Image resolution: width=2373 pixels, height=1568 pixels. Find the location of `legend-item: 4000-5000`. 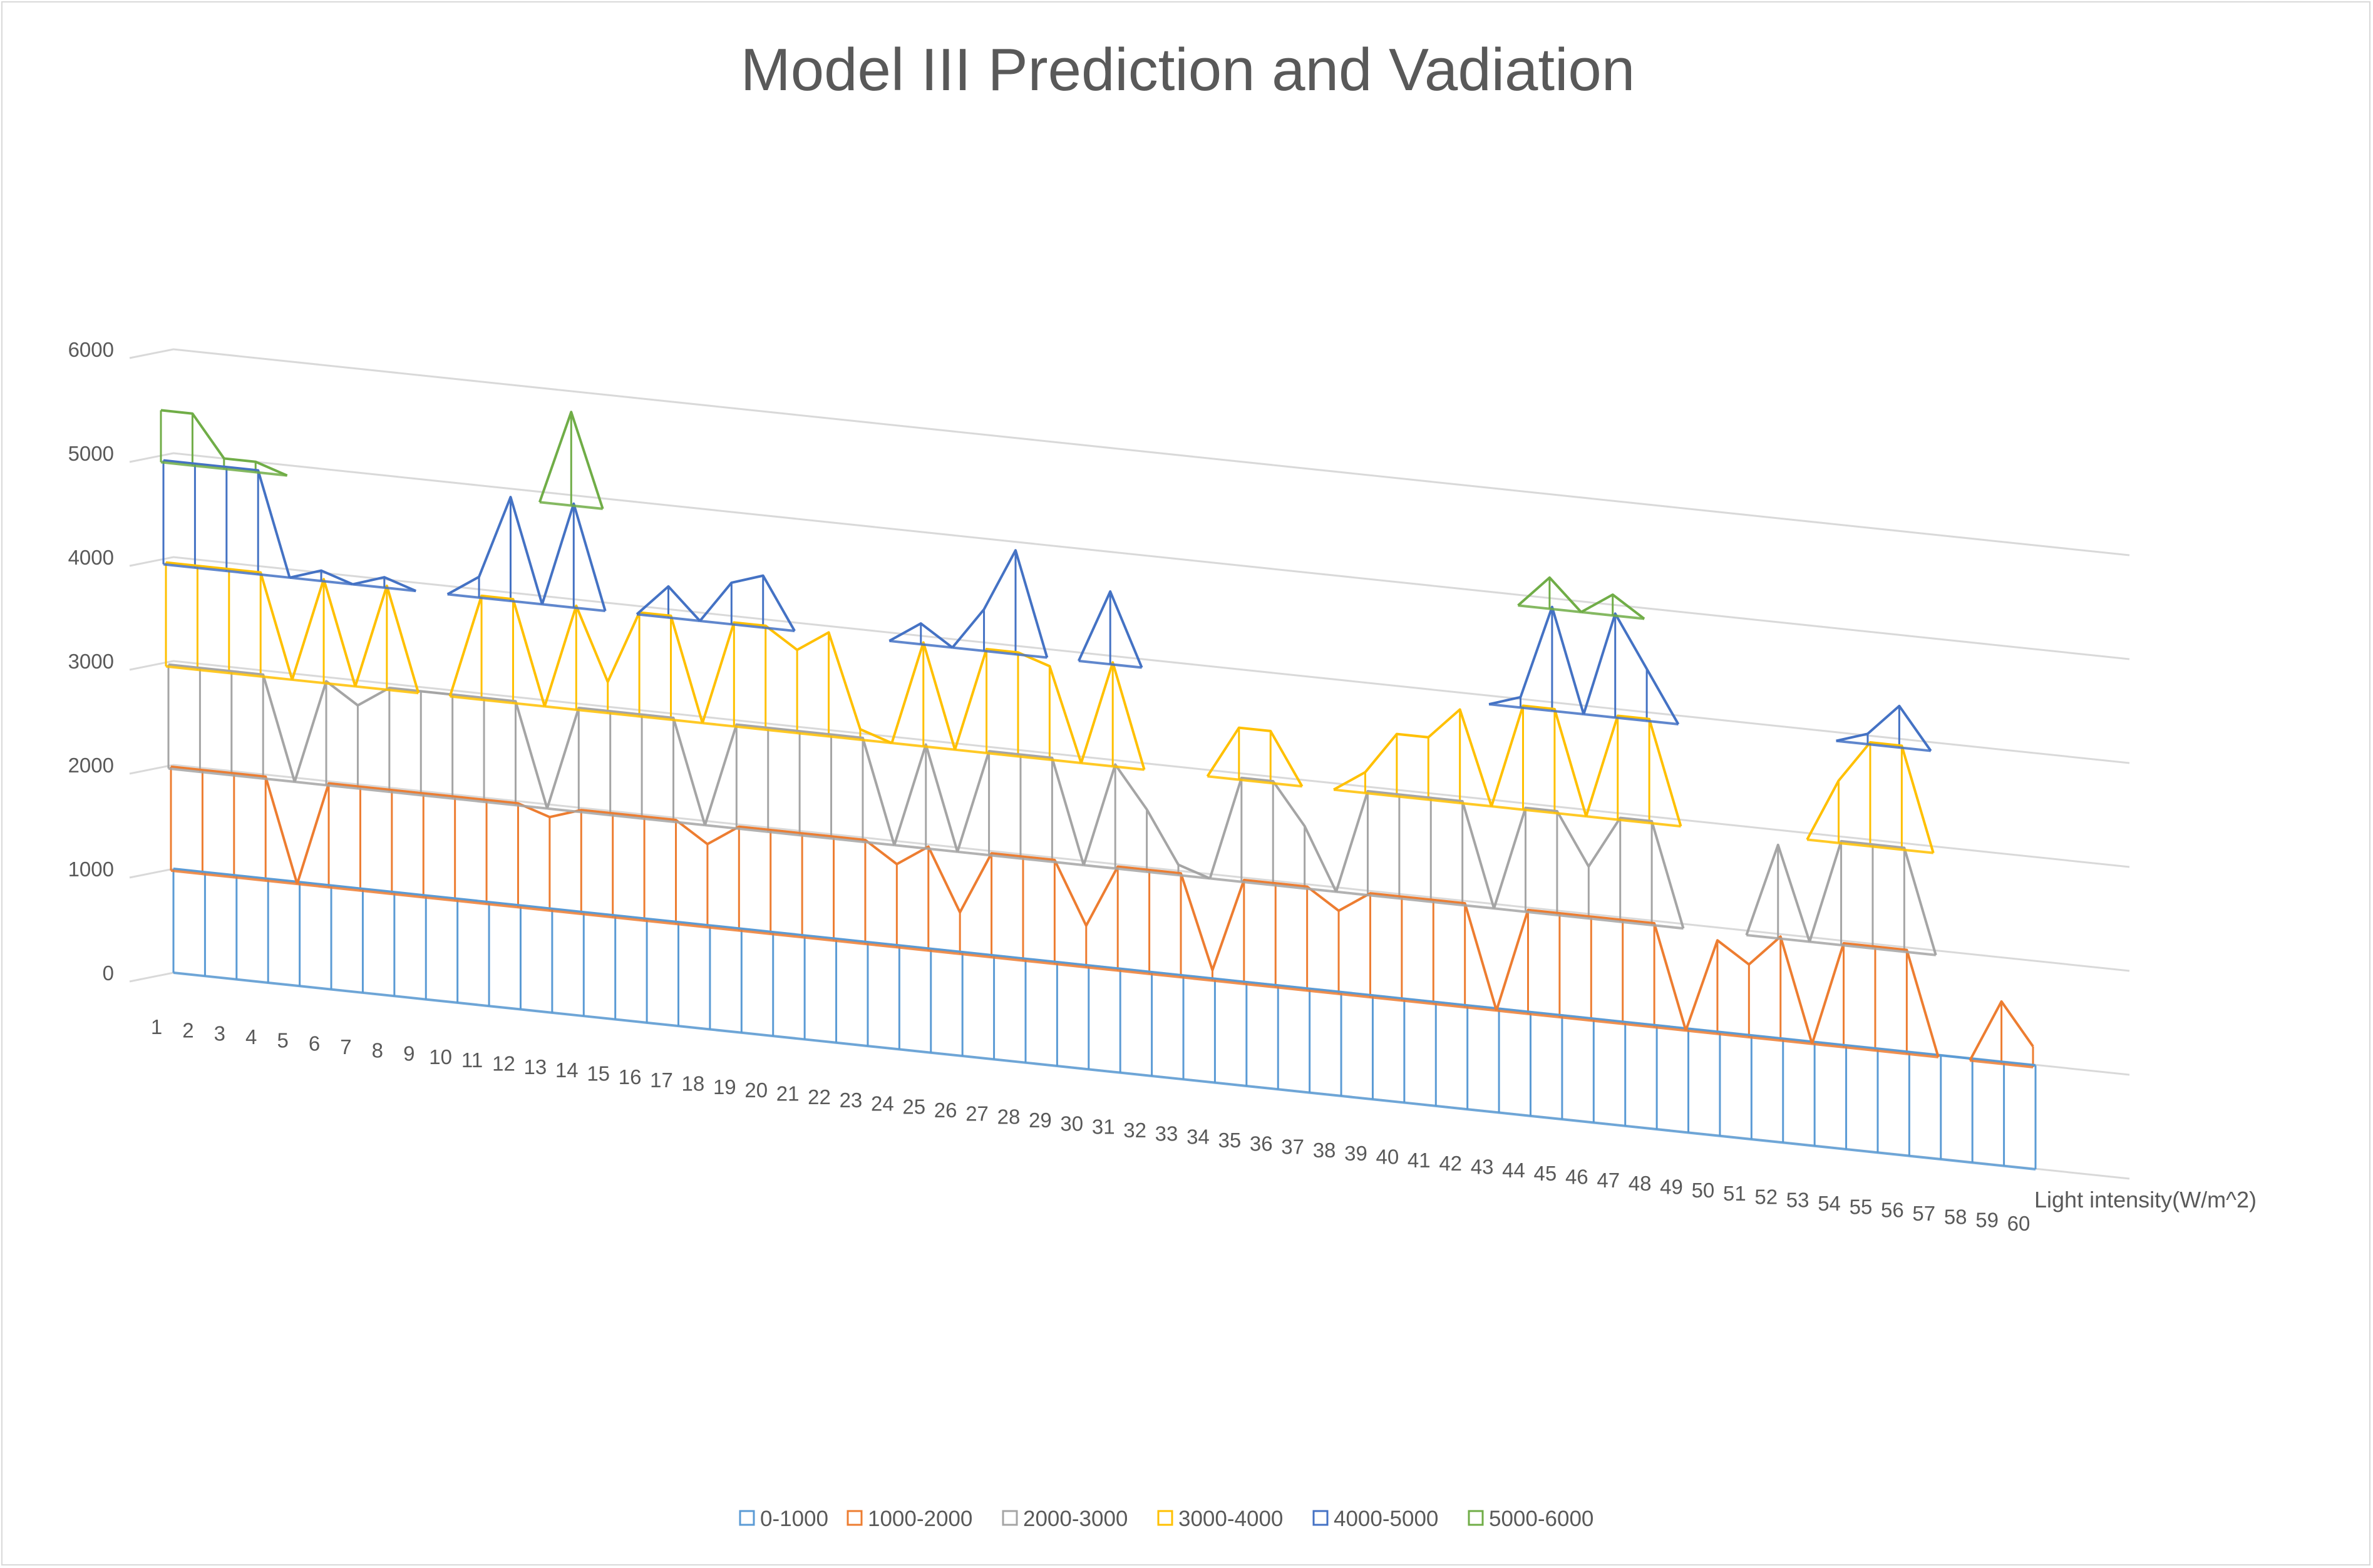

legend-item: 4000-5000 is located at coordinates (1375, 1519).